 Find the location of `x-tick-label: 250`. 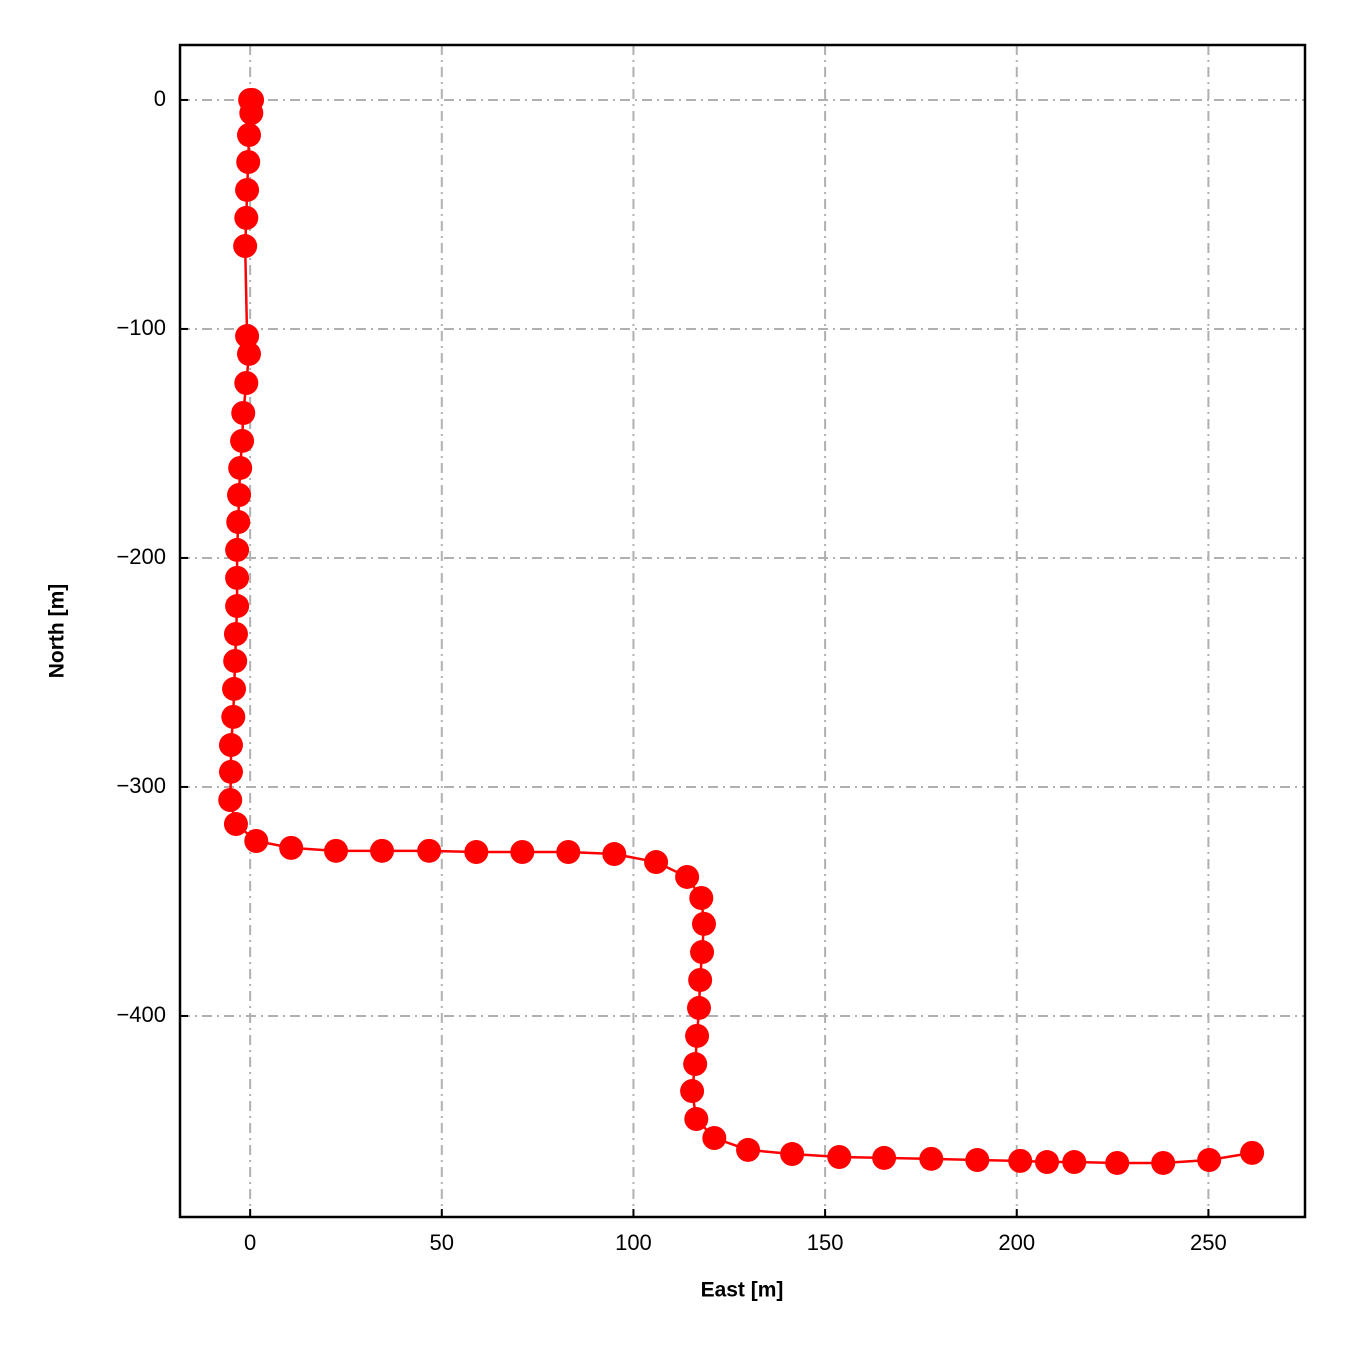

x-tick-label: 250 is located at coordinates (1208, 1242).